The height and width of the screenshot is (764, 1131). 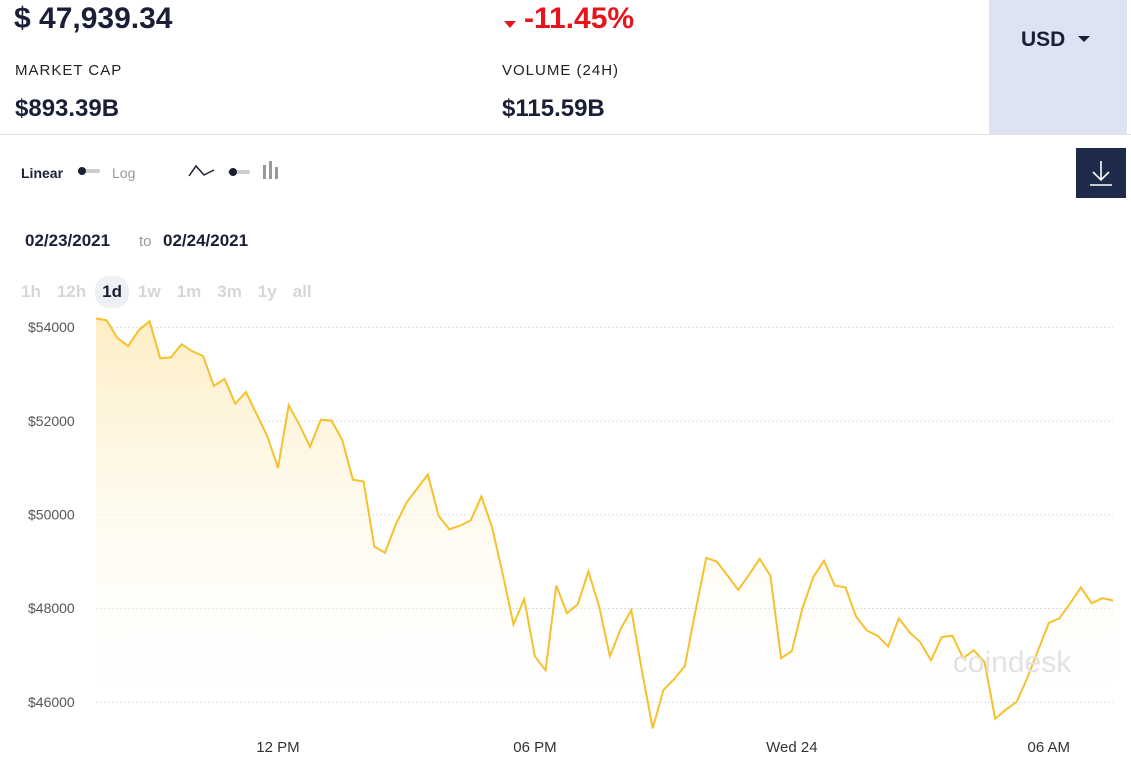 I want to click on download-icon, so click(x=1101, y=173).